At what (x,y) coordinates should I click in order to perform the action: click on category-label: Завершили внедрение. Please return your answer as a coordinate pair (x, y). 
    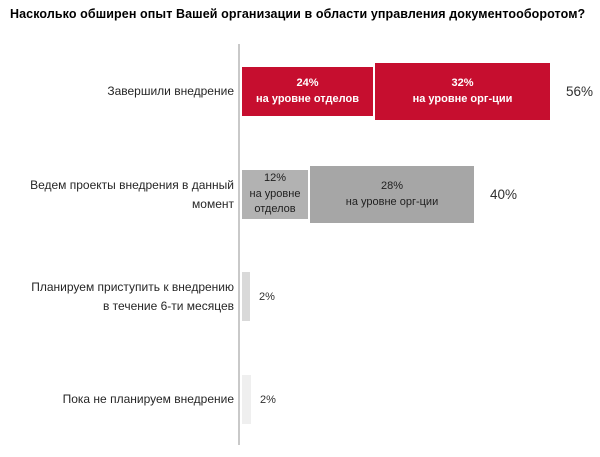
    Looking at the image, I should click on (170, 91).